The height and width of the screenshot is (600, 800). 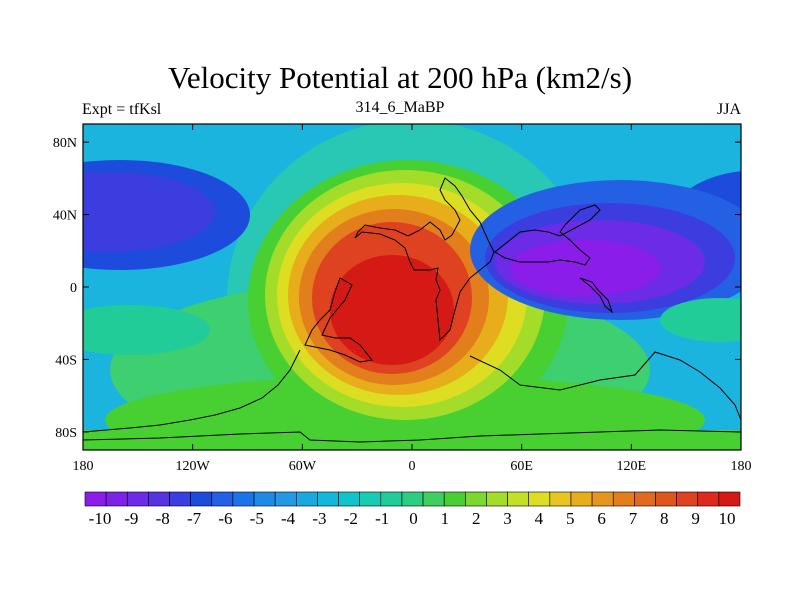 I want to click on lon-tick-label: 120E, so click(x=632, y=466).